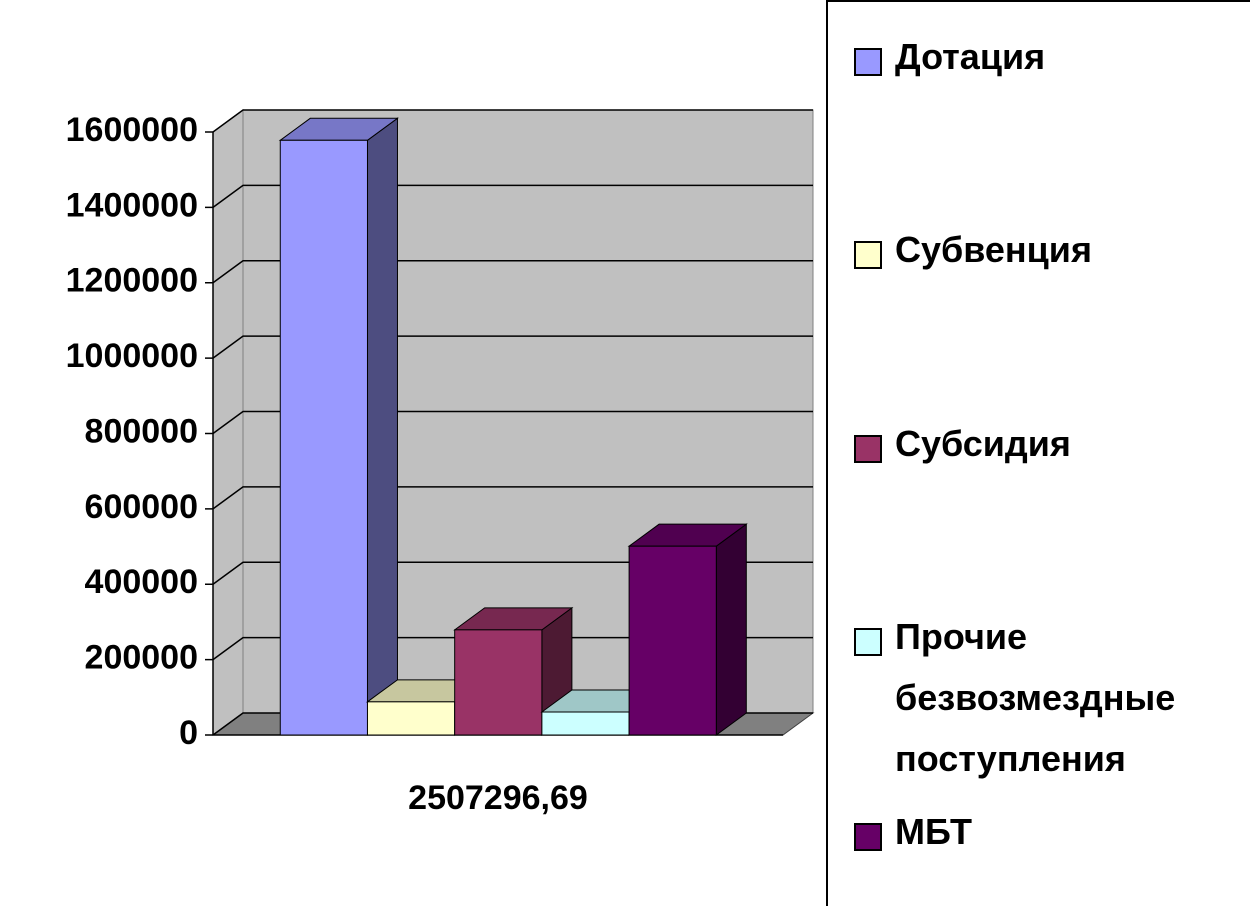  I want to click on y-tick-label: 1200000, so click(132, 281).